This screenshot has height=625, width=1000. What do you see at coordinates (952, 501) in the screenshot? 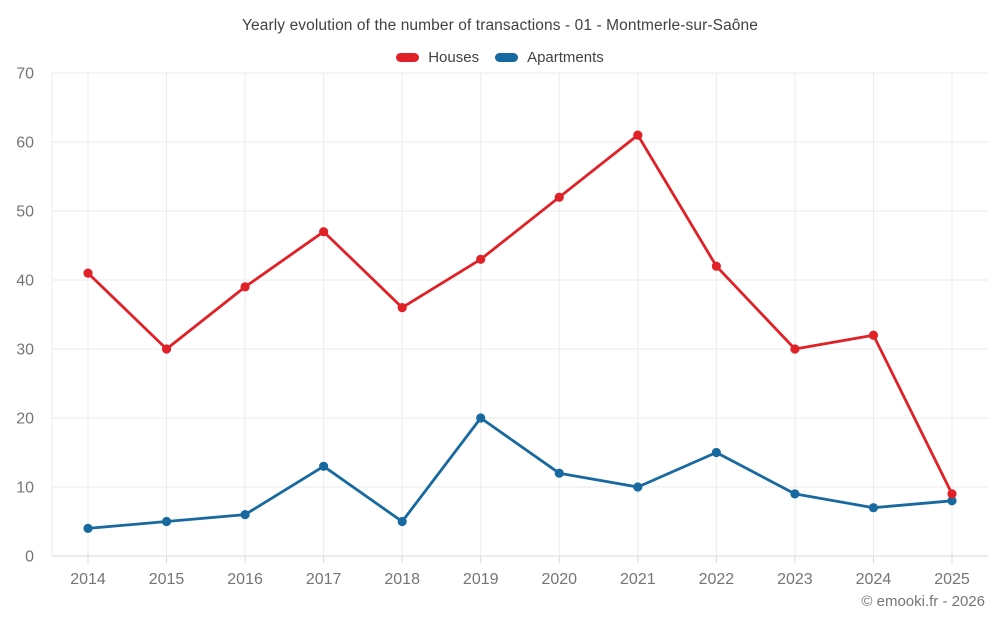
I see `data-point-apartments-2025` at bounding box center [952, 501].